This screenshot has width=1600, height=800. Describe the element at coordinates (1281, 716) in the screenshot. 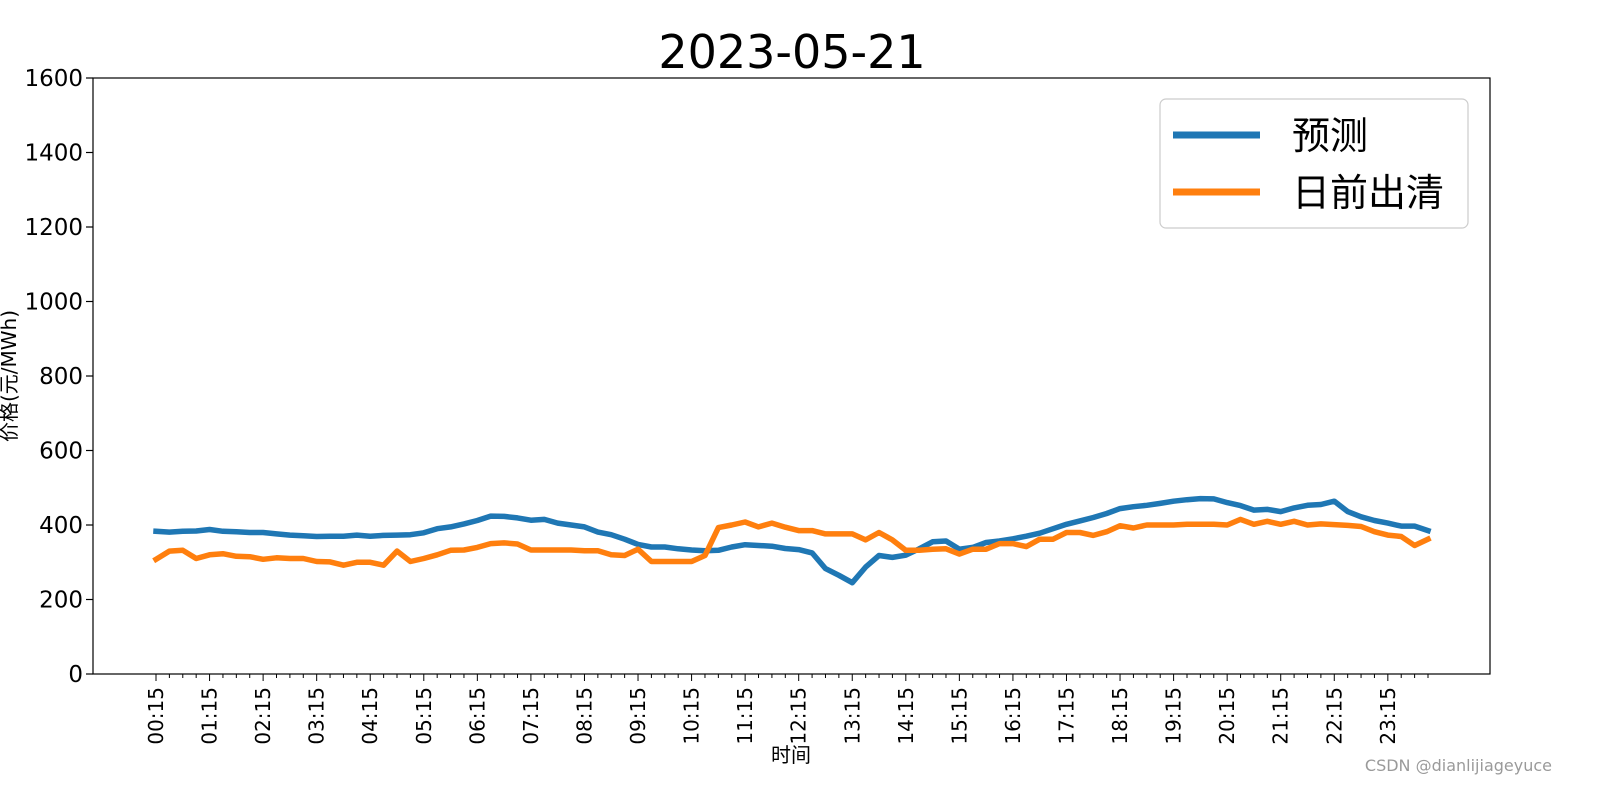

I see `x-tick-label: 21:15` at that location.